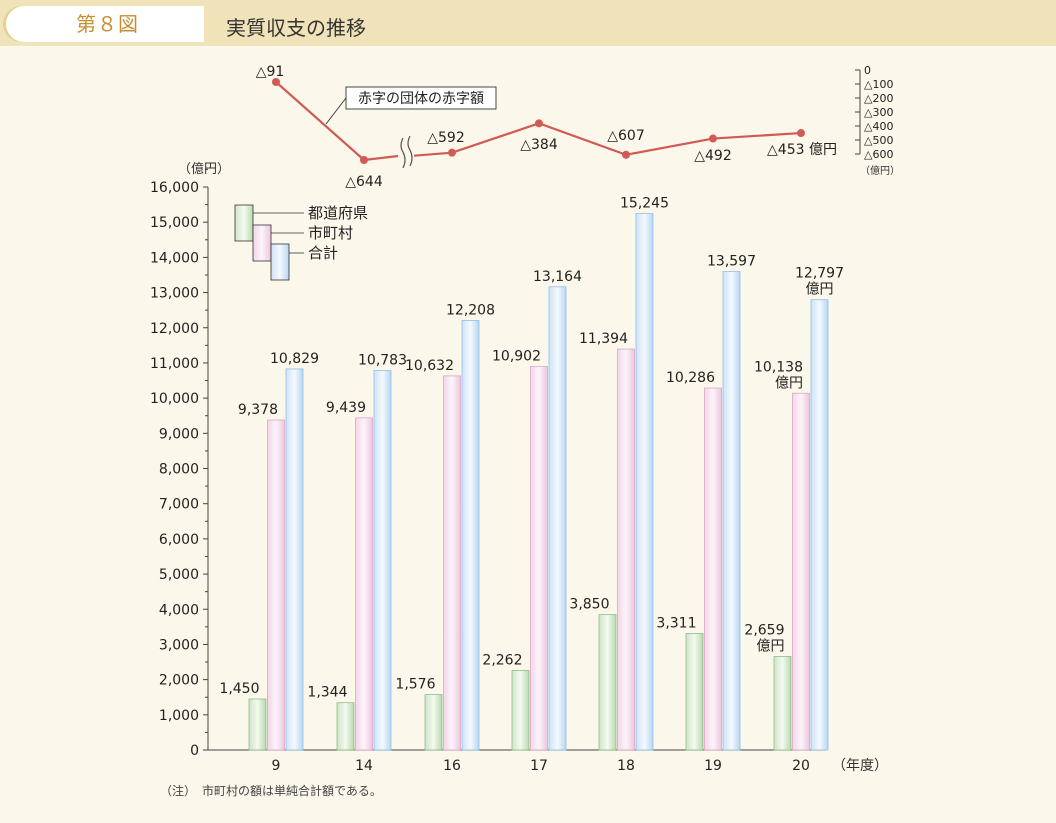 The width and height of the screenshot is (1056, 823). What do you see at coordinates (271, 790) in the screenshot?
I see `footnote: （注） 市町村の額は単純合計額である。` at bounding box center [271, 790].